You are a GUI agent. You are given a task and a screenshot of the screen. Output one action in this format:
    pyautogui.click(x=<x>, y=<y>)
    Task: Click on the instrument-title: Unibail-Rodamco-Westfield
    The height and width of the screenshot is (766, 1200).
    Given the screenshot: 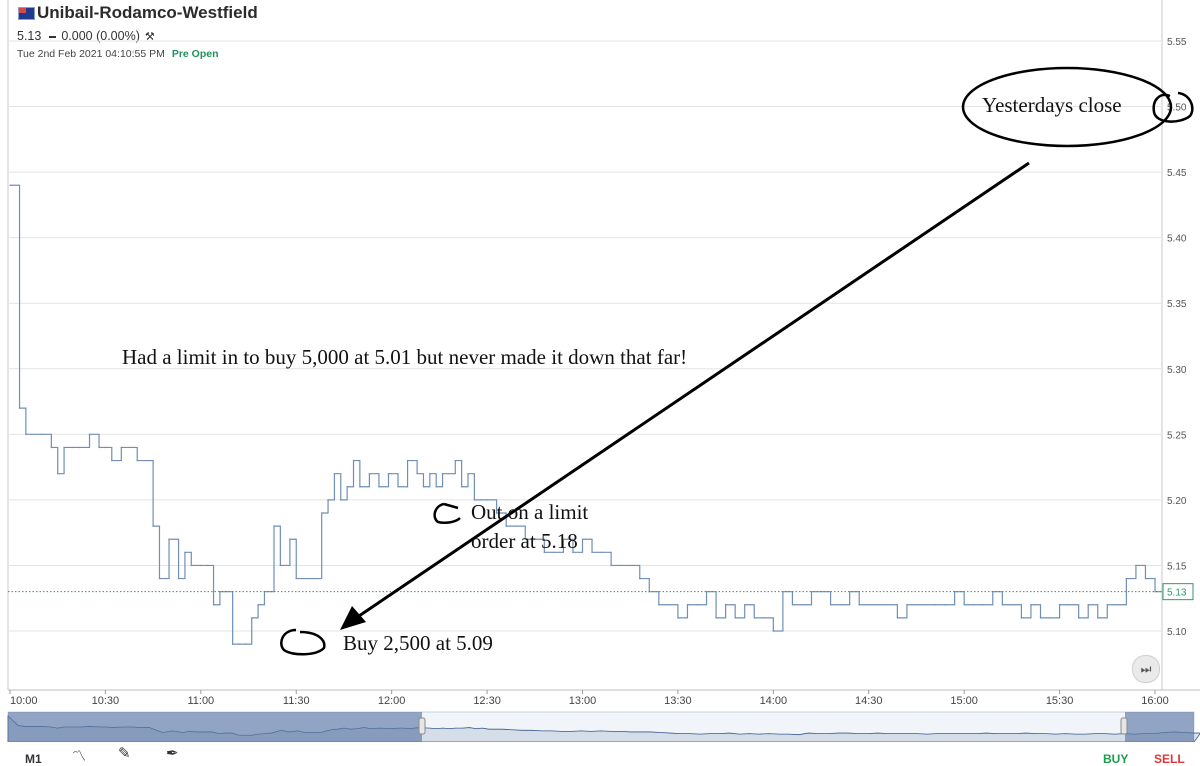 What is the action you would take?
    pyautogui.click(x=147, y=12)
    